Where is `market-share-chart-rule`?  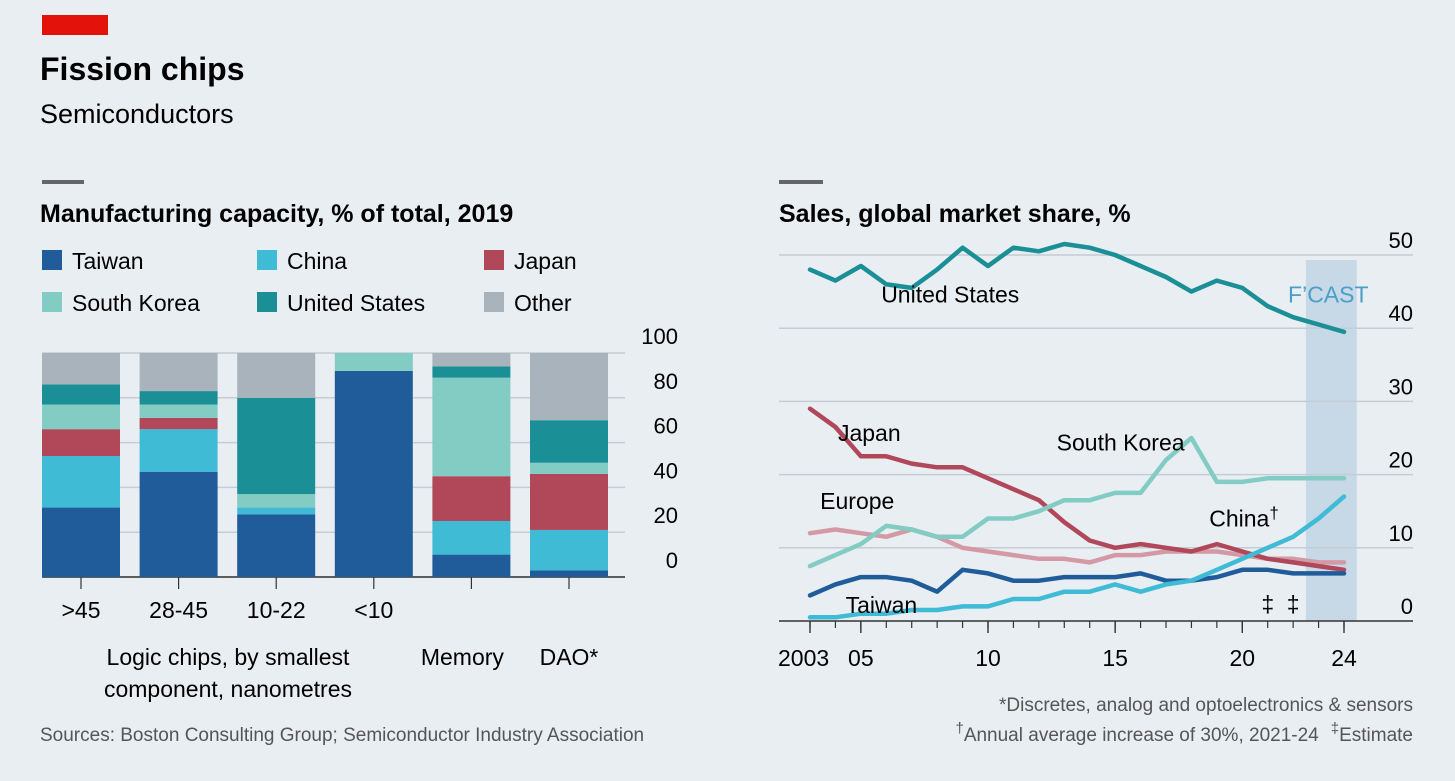
market-share-chart-rule is located at coordinates (801, 182).